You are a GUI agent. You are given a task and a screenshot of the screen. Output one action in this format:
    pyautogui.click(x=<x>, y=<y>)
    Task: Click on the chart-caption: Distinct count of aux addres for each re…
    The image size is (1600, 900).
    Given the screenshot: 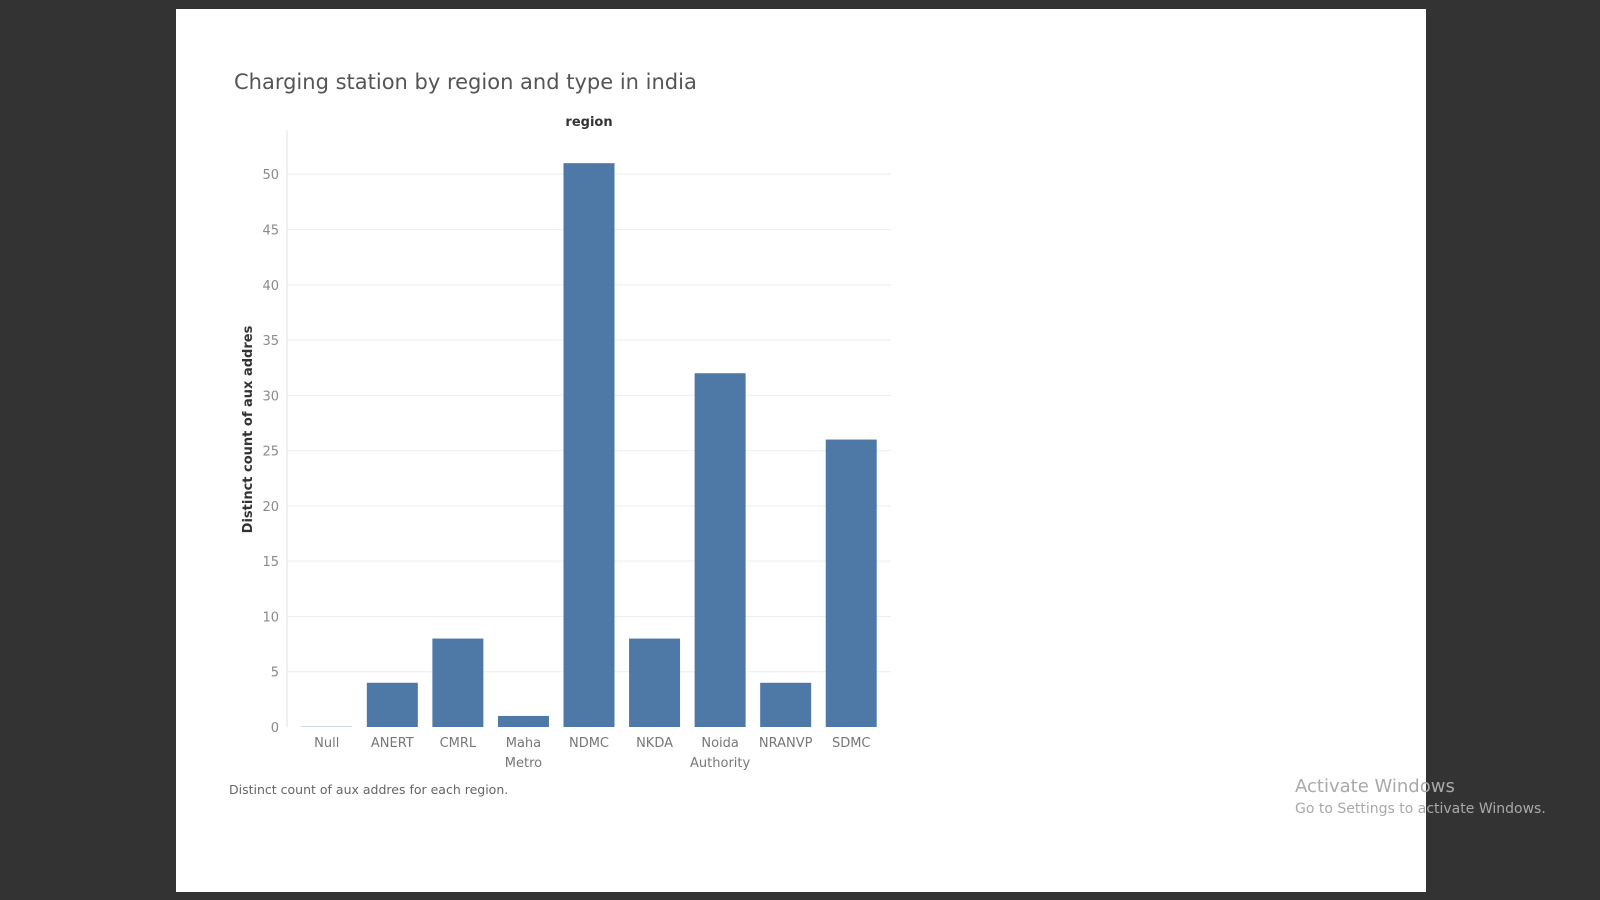 What is the action you would take?
    pyautogui.click(x=369, y=789)
    